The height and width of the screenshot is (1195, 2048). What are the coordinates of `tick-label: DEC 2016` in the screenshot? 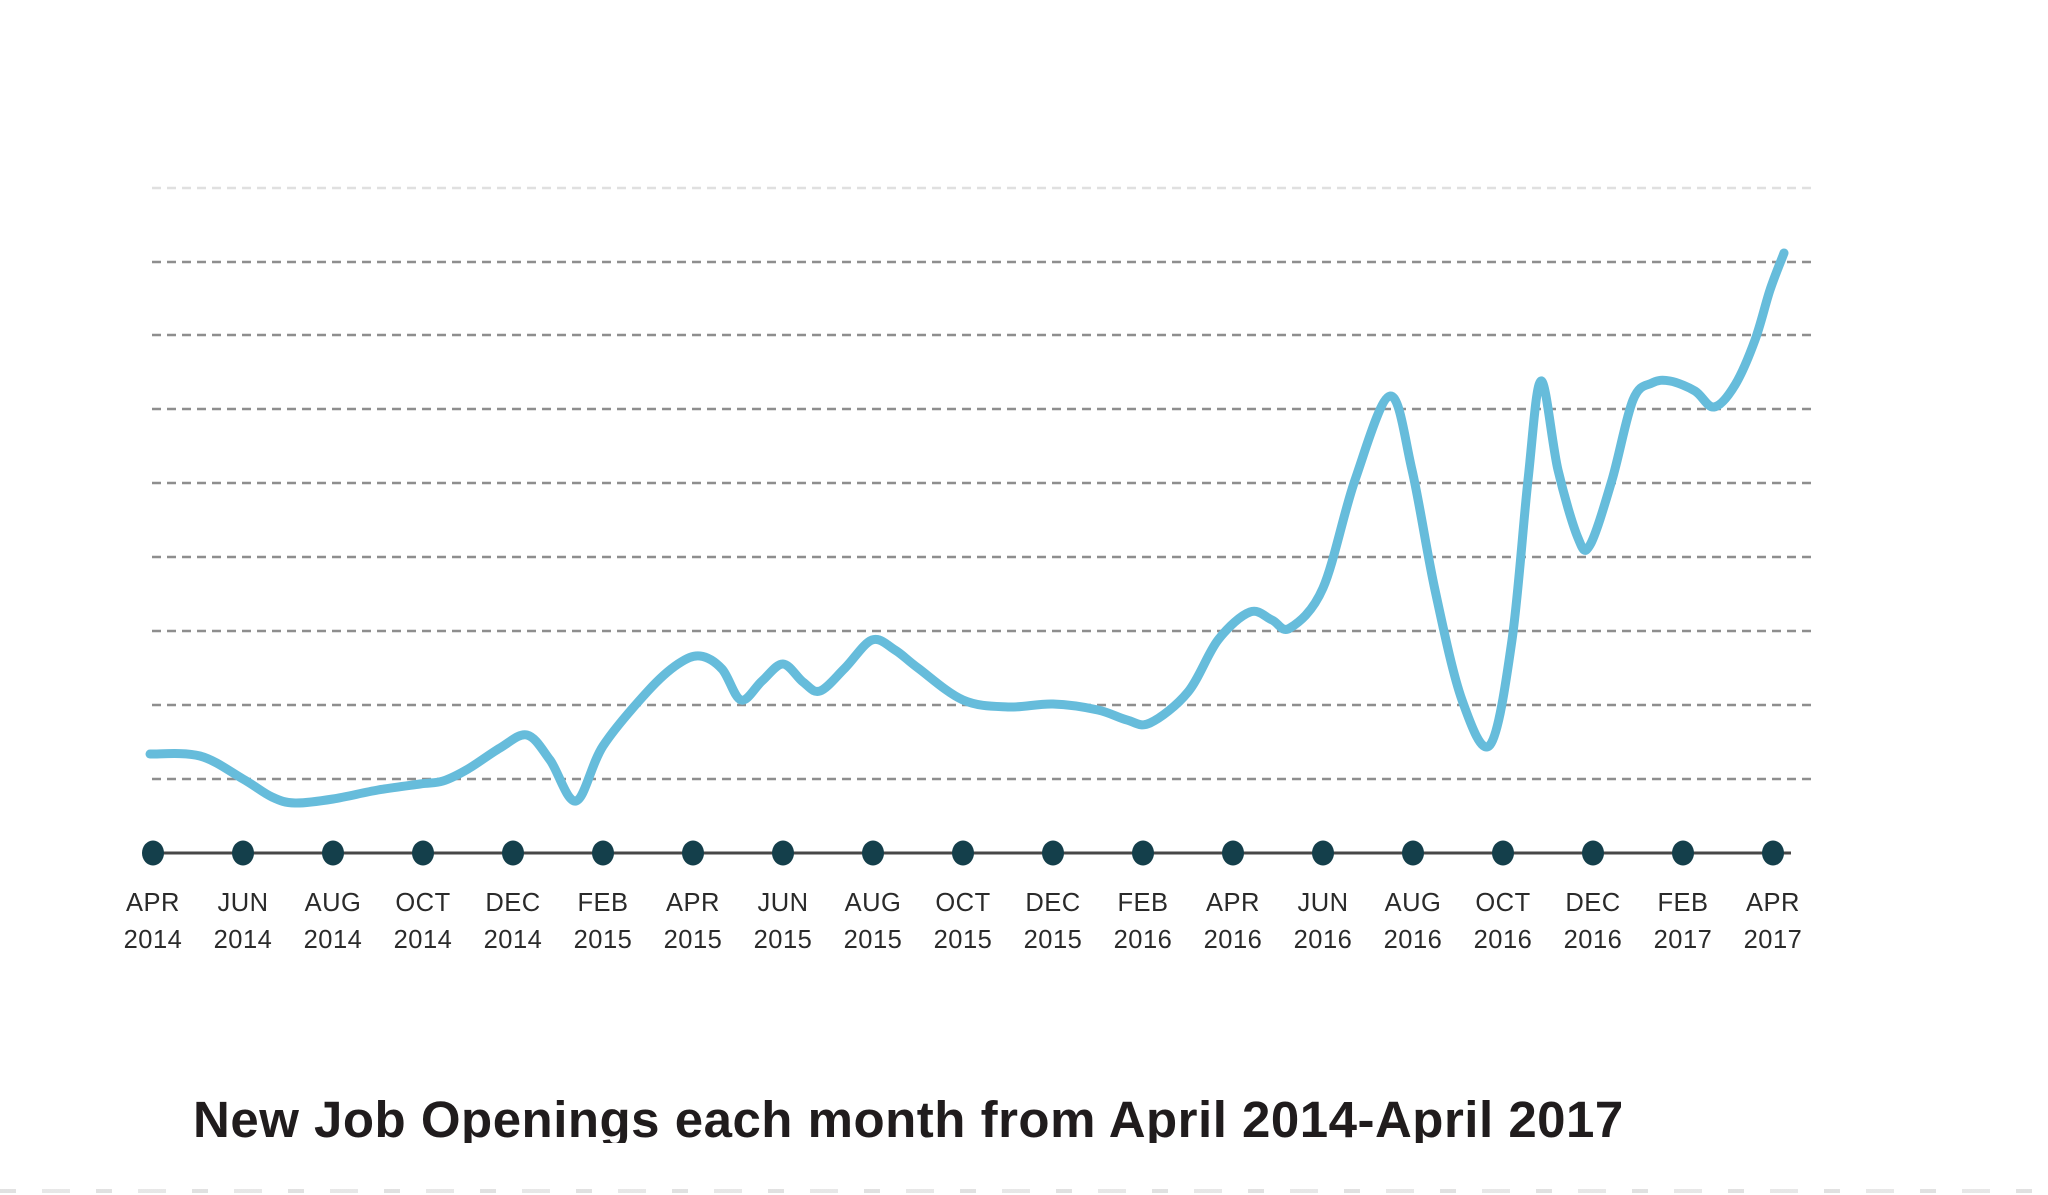 It's located at (1593, 922).